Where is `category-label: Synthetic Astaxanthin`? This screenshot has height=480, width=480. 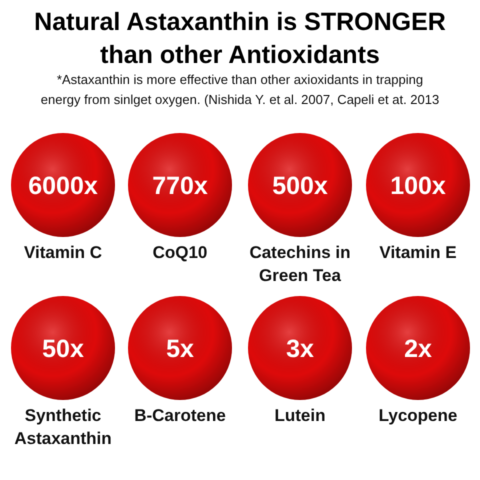
category-label: Synthetic Astaxanthin is located at coordinates (63, 427).